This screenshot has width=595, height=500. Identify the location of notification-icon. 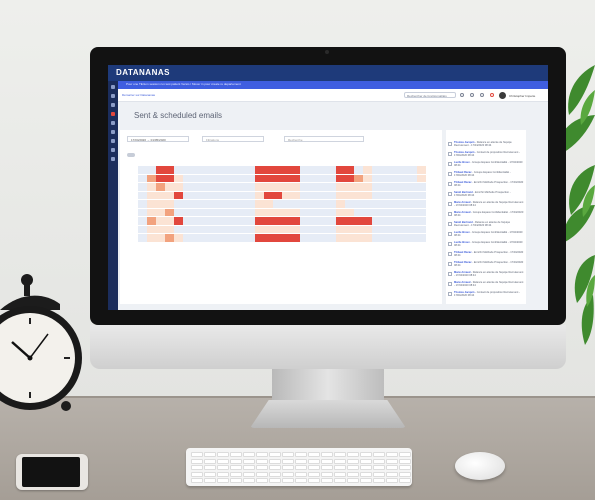
(492, 95).